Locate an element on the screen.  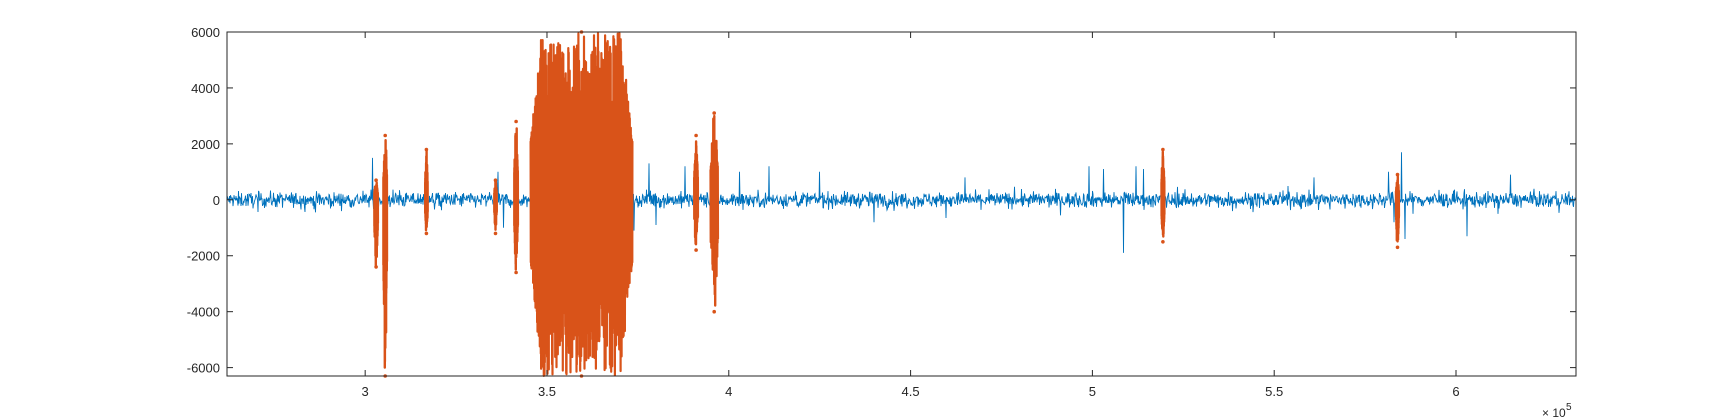
y-tick-label: -4000 is located at coordinates (203, 312).